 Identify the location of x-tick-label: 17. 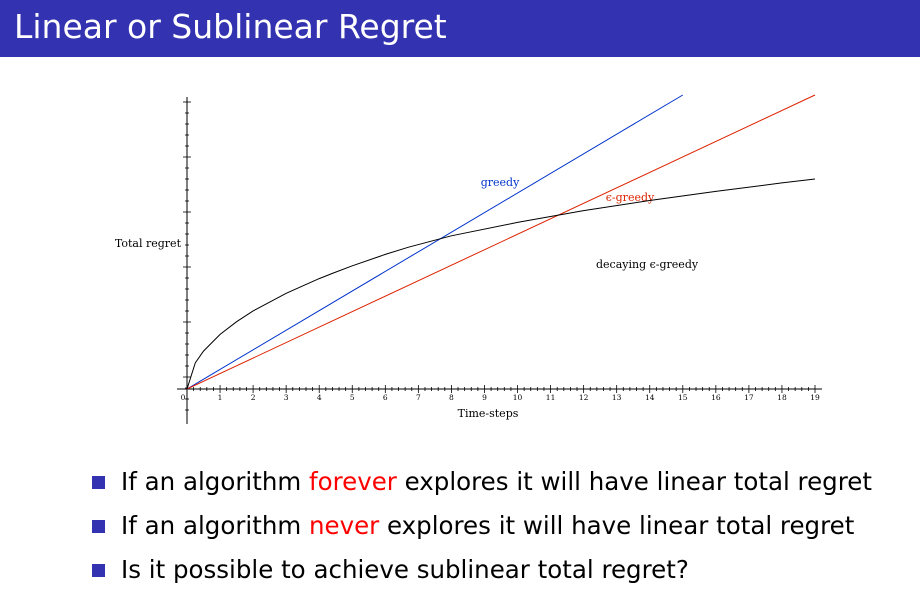
(749, 397).